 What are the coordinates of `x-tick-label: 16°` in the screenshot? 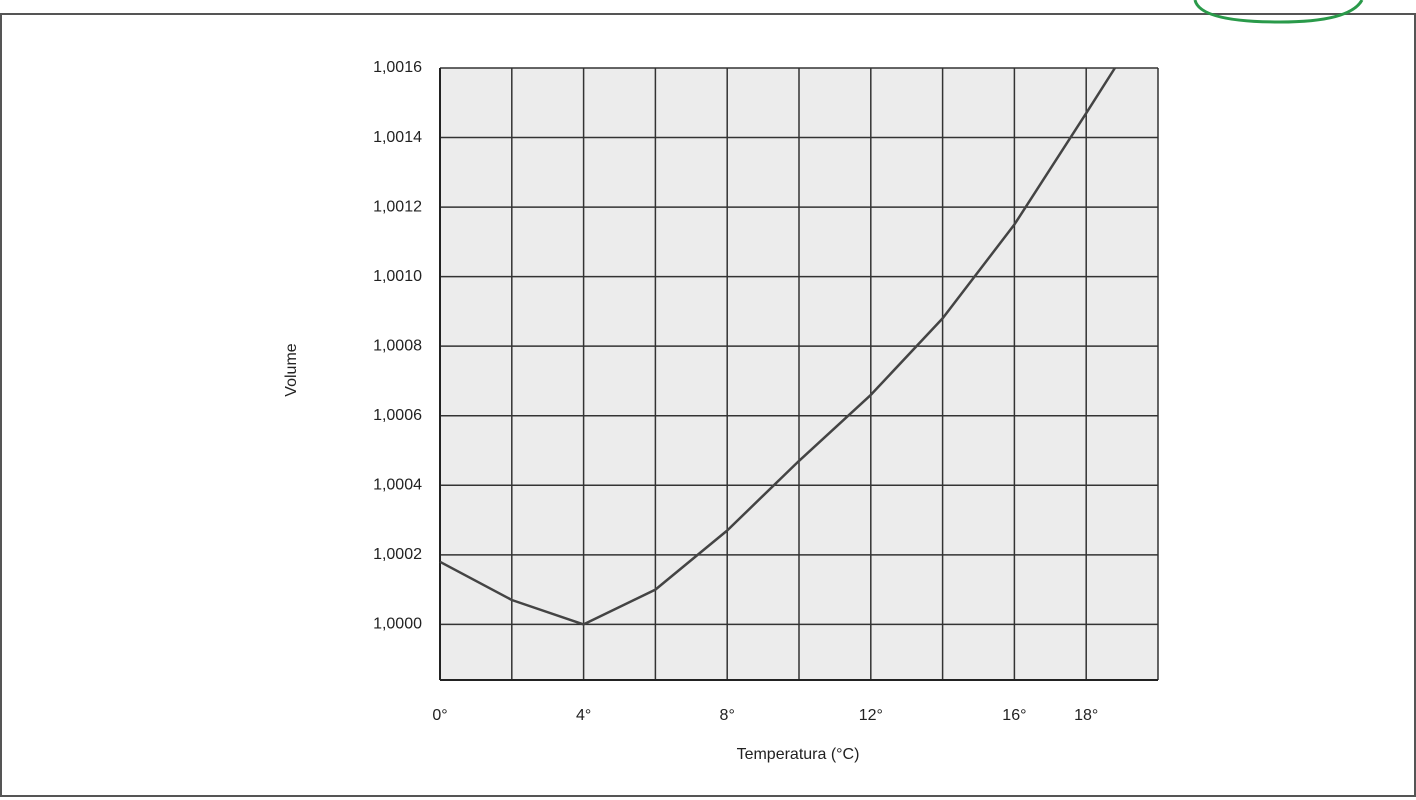 It's located at (1014, 715).